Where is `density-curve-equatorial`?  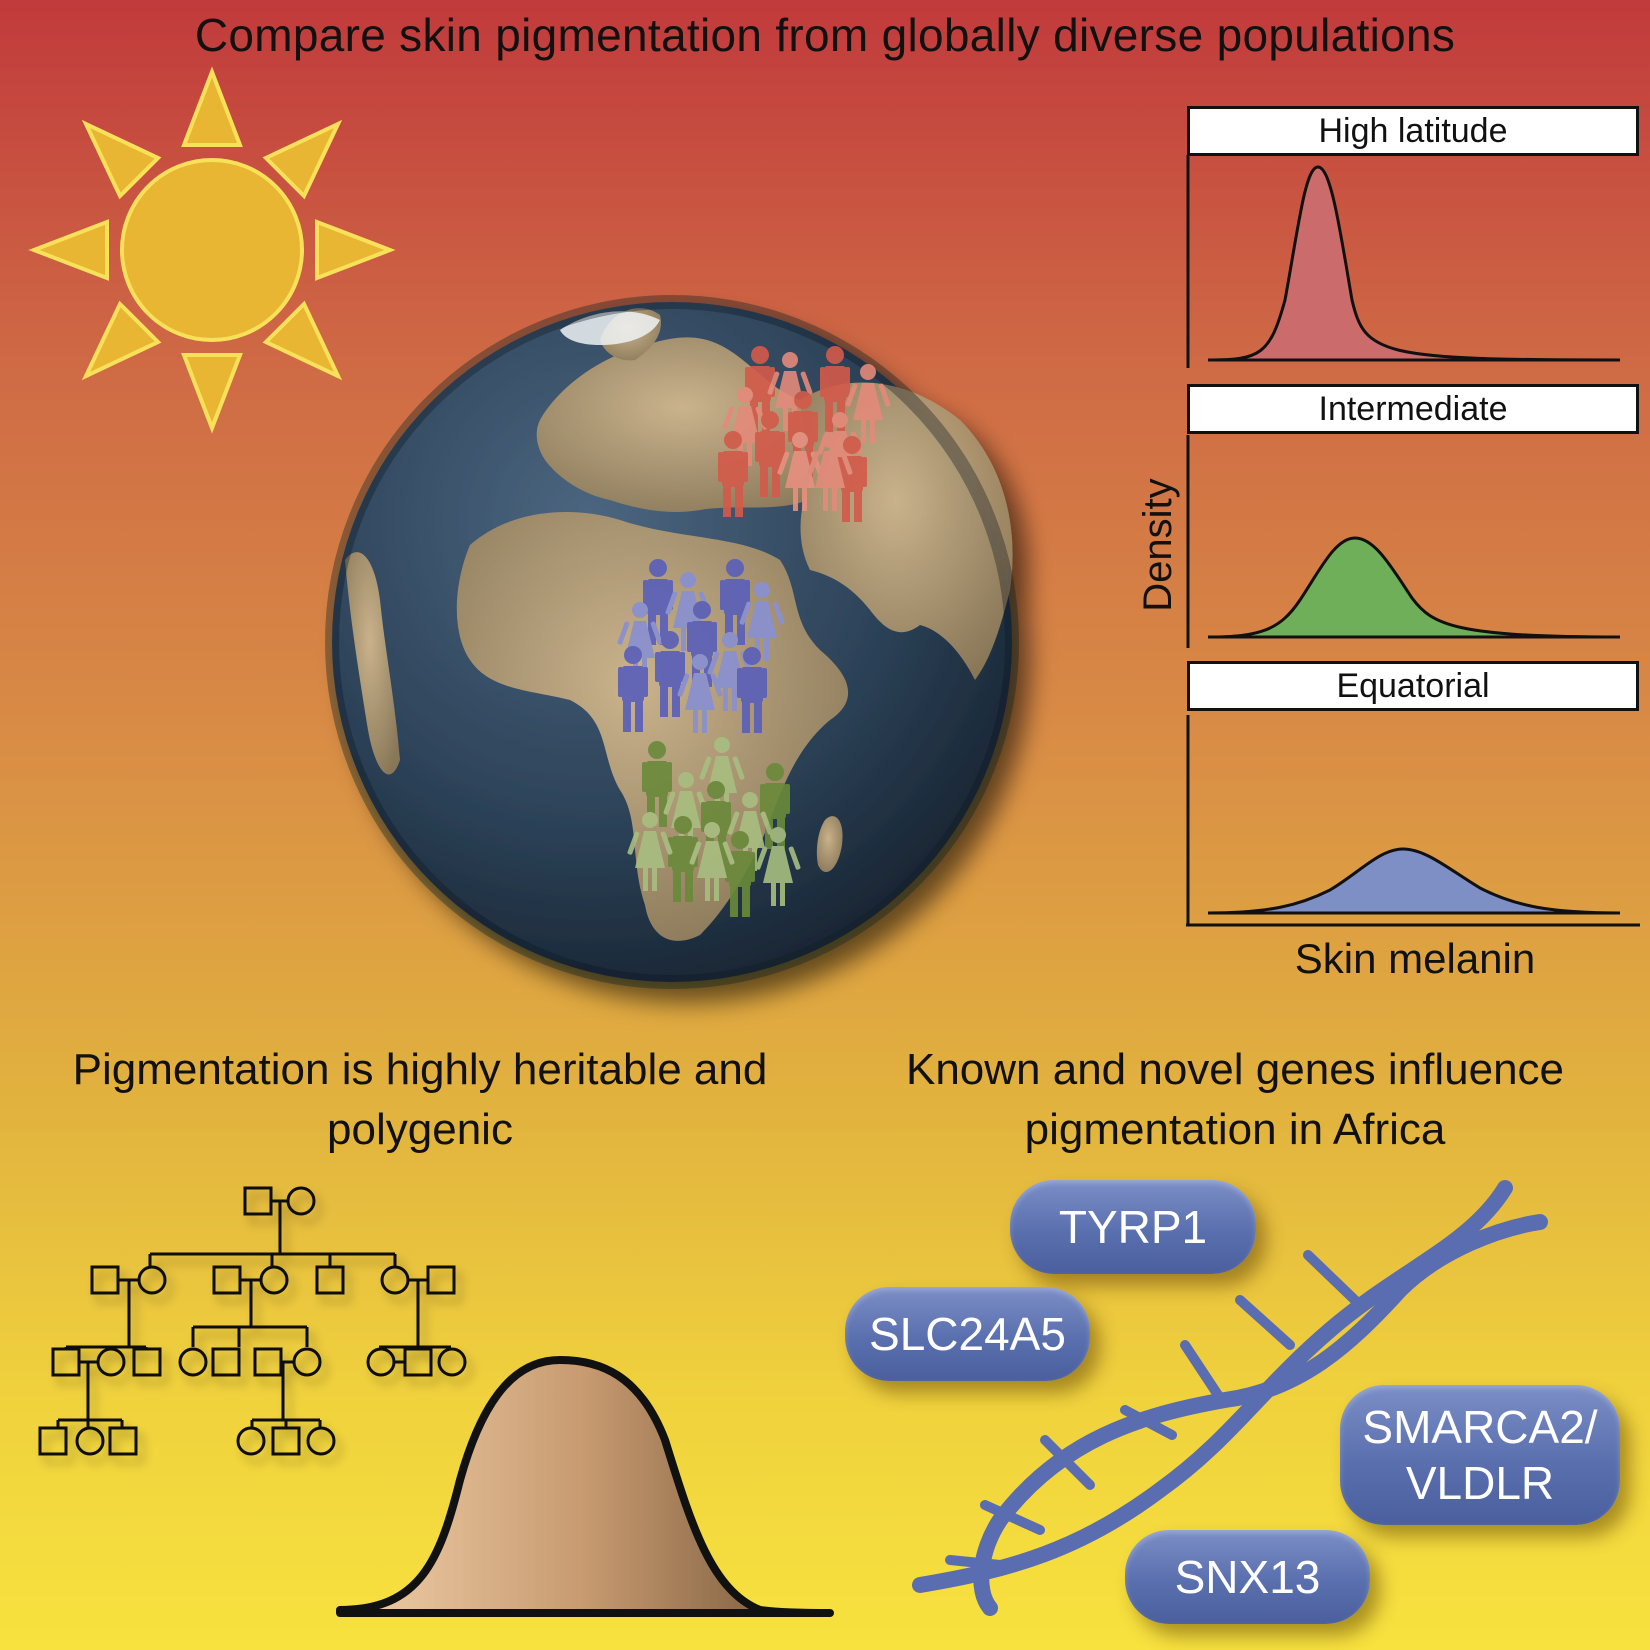
density-curve-equatorial is located at coordinates (1414, 881).